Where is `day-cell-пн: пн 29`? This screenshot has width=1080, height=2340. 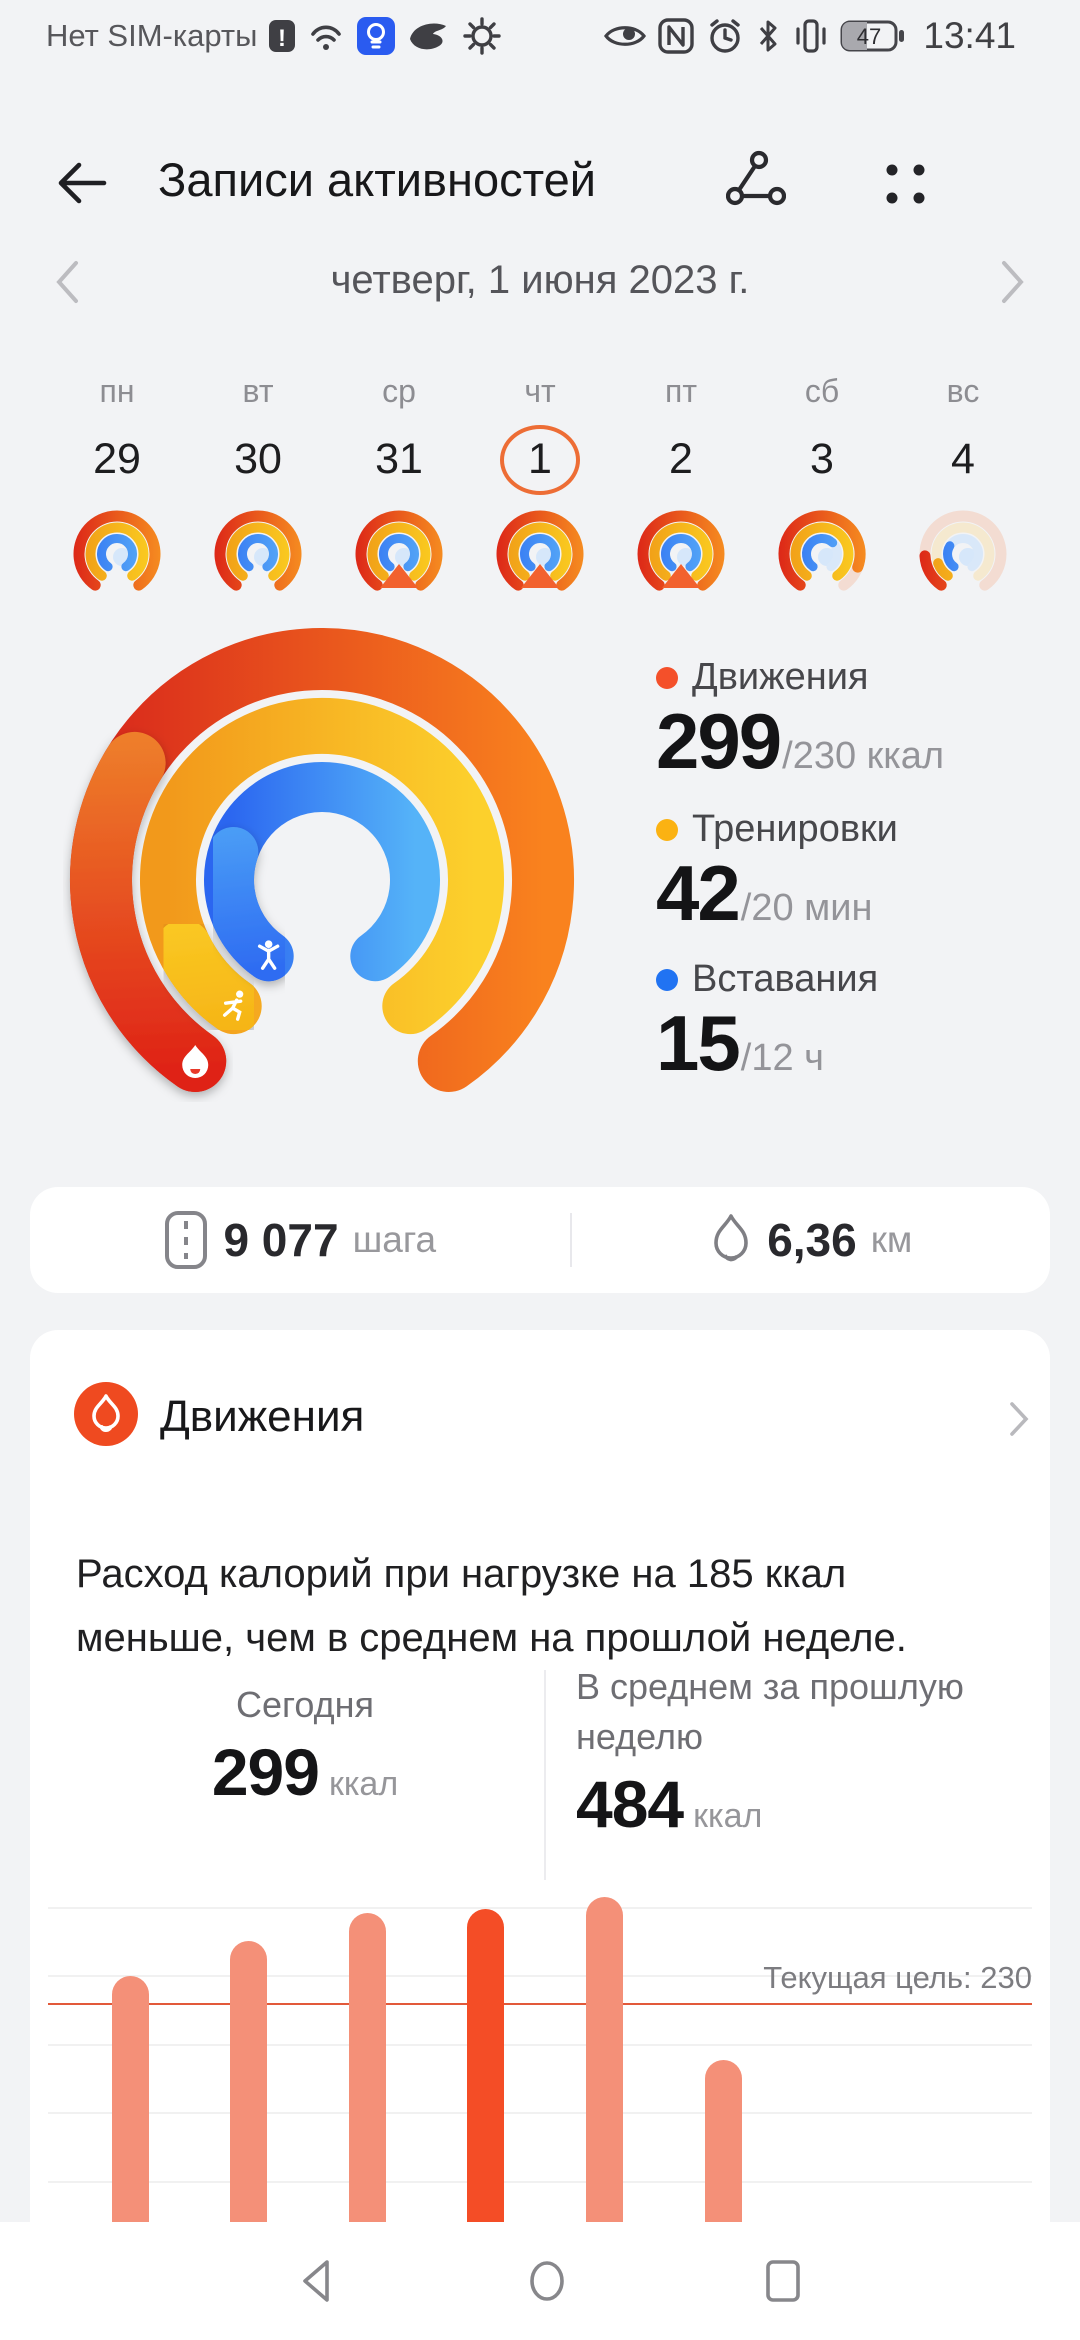 day-cell-пн: пн 29 is located at coordinates (117, 485).